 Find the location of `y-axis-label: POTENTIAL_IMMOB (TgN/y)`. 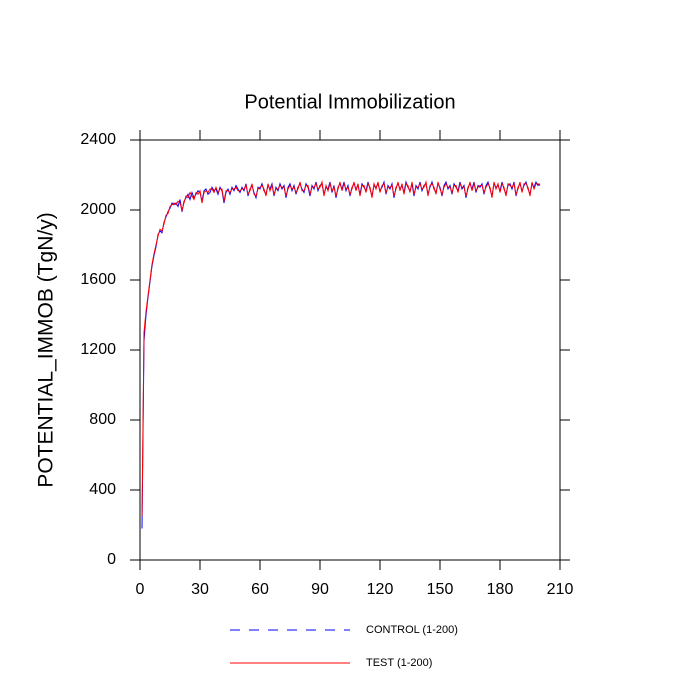

y-axis-label: POTENTIAL_IMMOB (TgN/y) is located at coordinates (46, 349).